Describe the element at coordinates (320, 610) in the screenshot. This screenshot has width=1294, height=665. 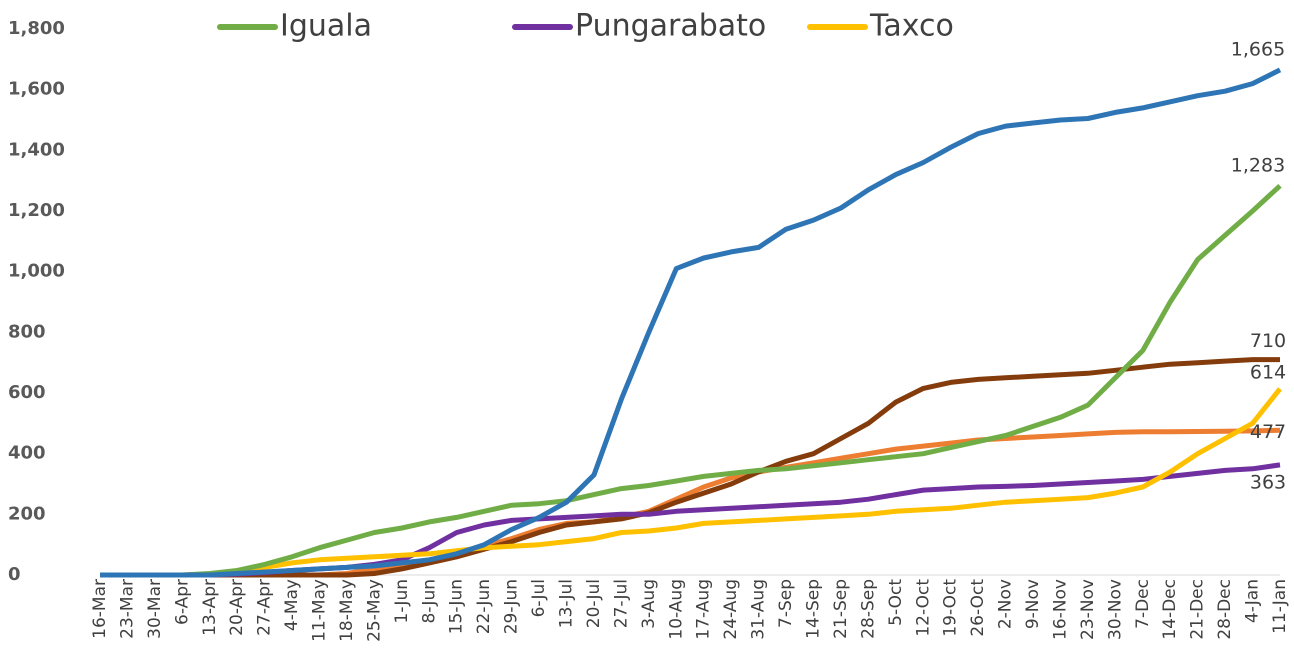
I see `x-tick-label: 11-May` at that location.